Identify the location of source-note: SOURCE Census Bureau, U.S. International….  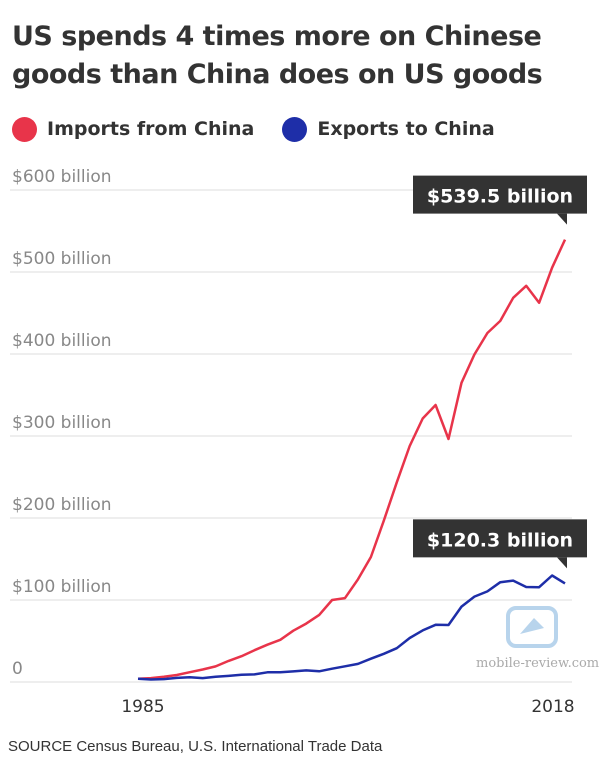
(195, 746).